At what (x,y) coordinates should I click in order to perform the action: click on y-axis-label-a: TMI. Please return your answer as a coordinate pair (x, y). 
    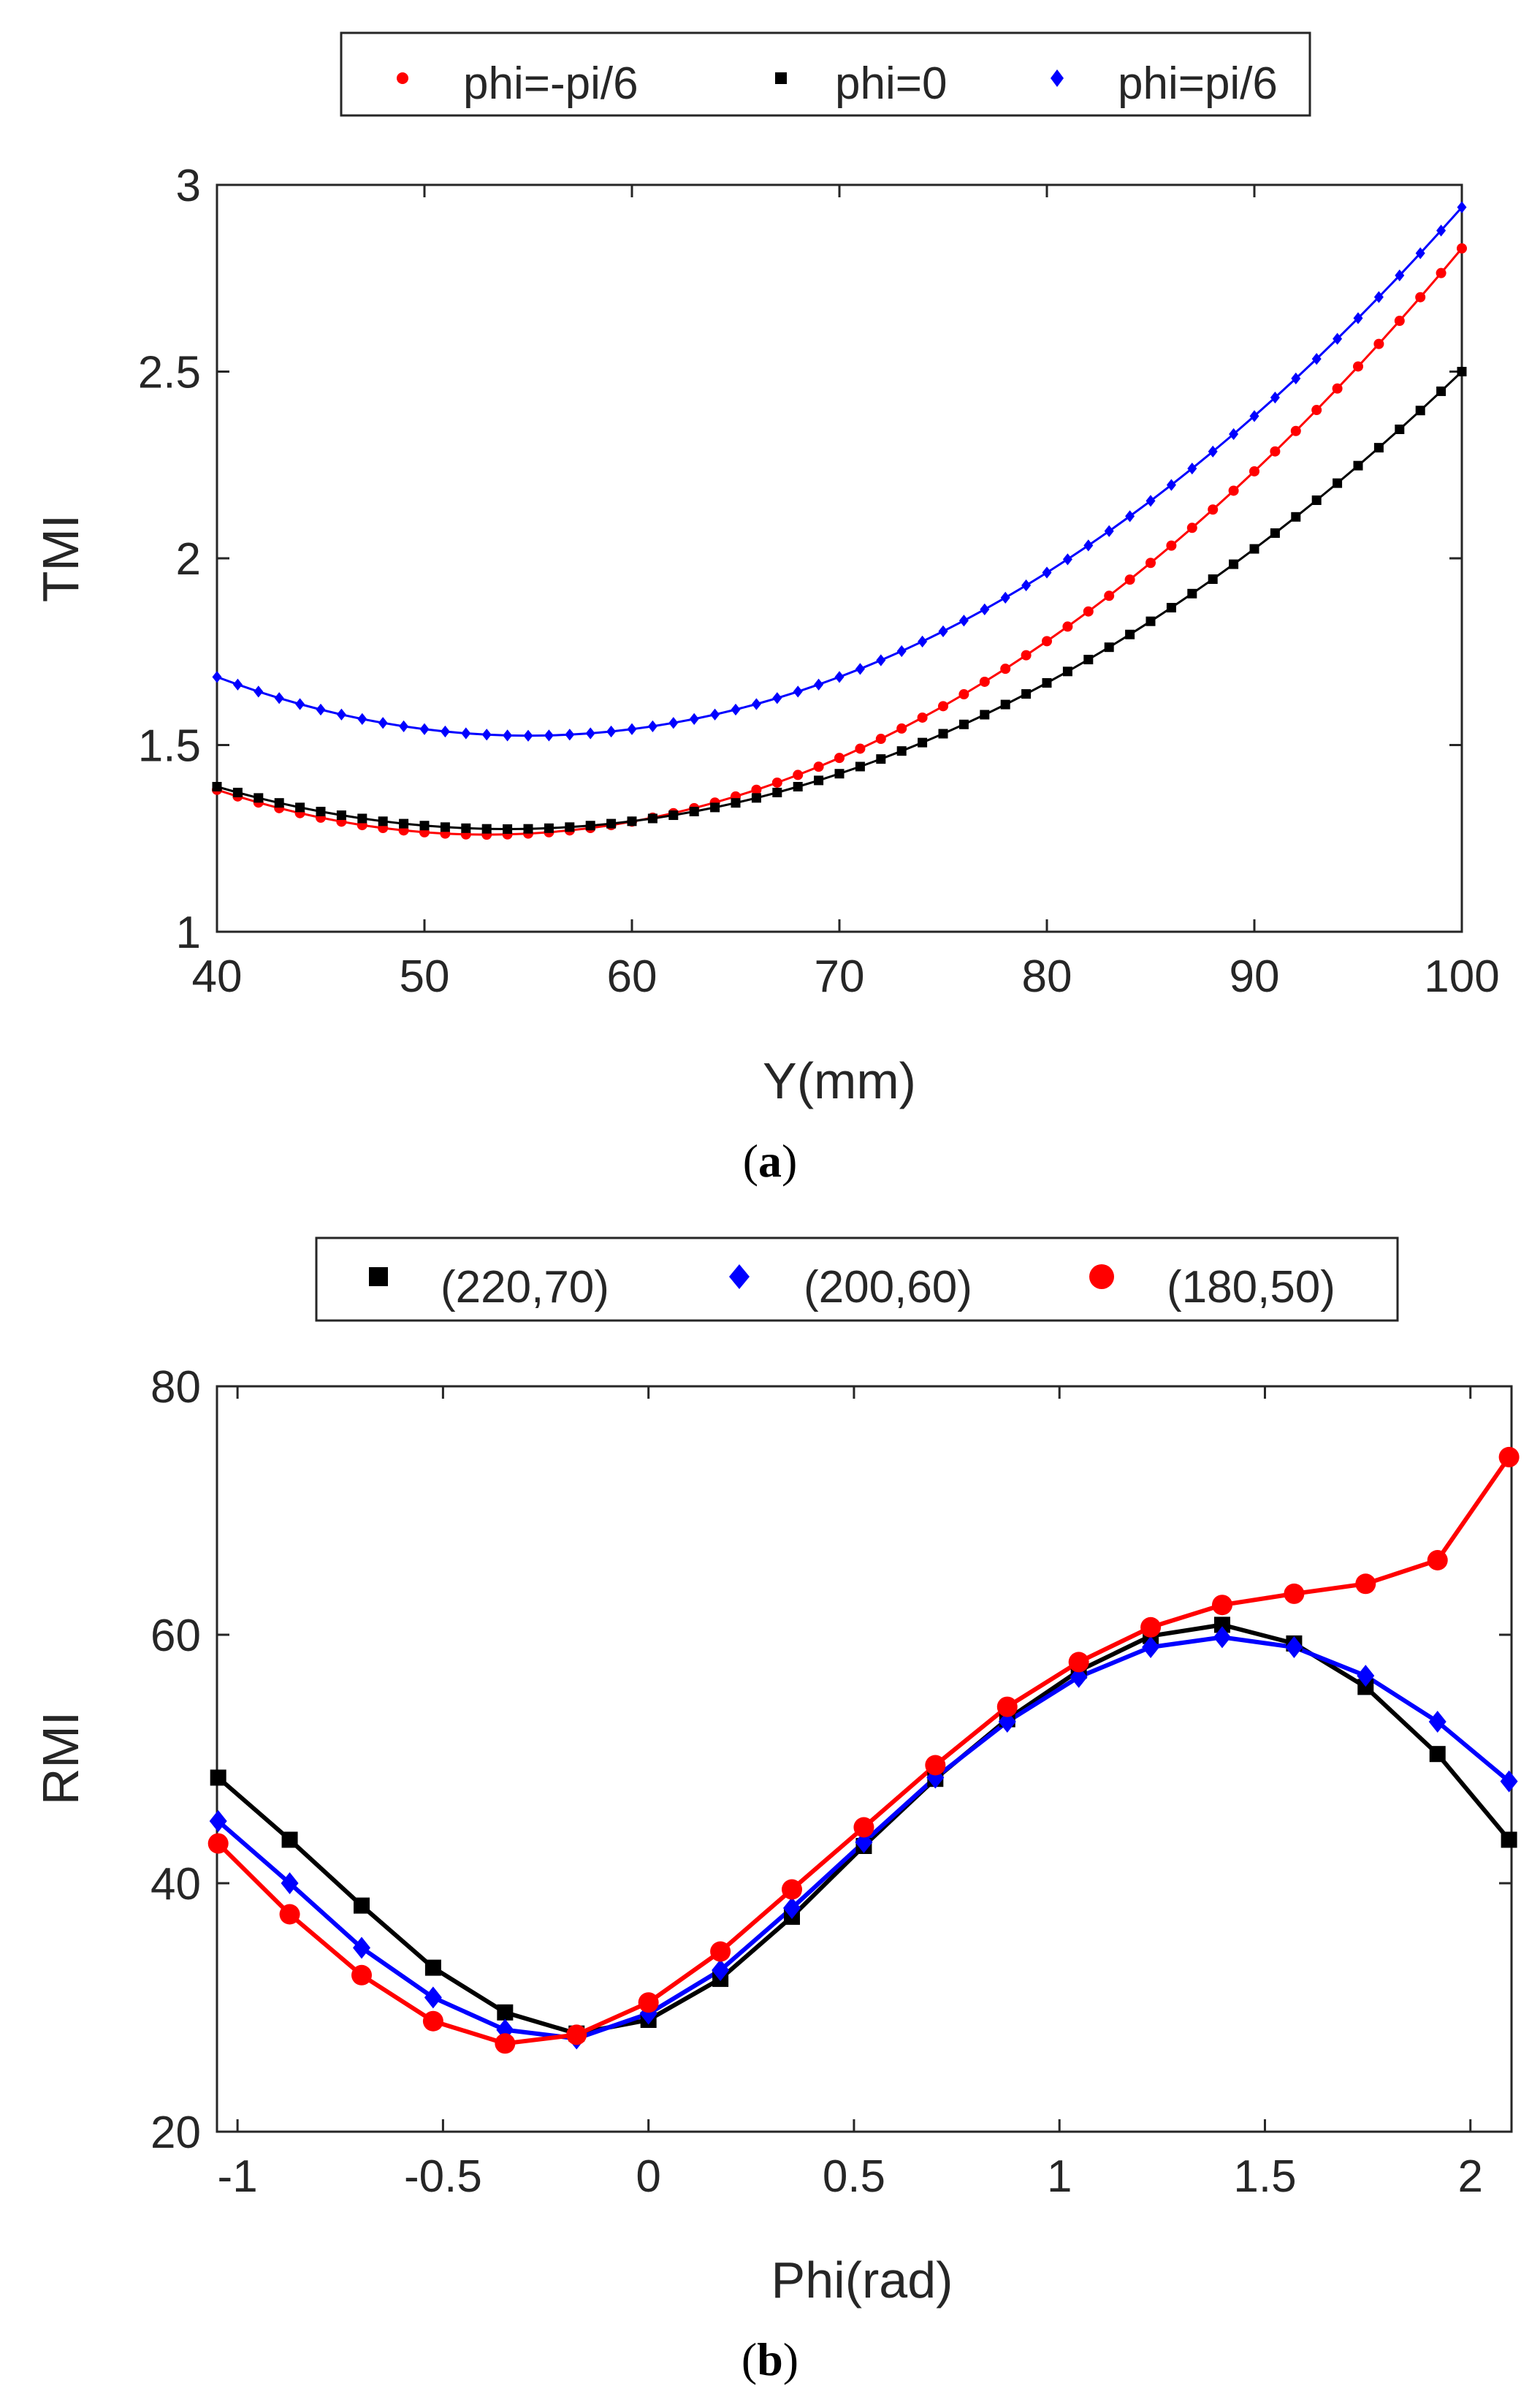
    Looking at the image, I should click on (60, 558).